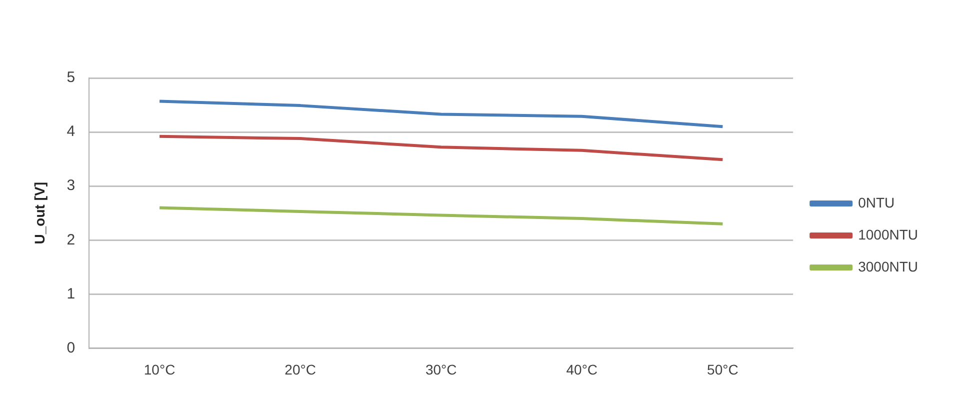  Describe the element at coordinates (722, 369) in the screenshot. I see `x-tick-label: 50°C` at that location.